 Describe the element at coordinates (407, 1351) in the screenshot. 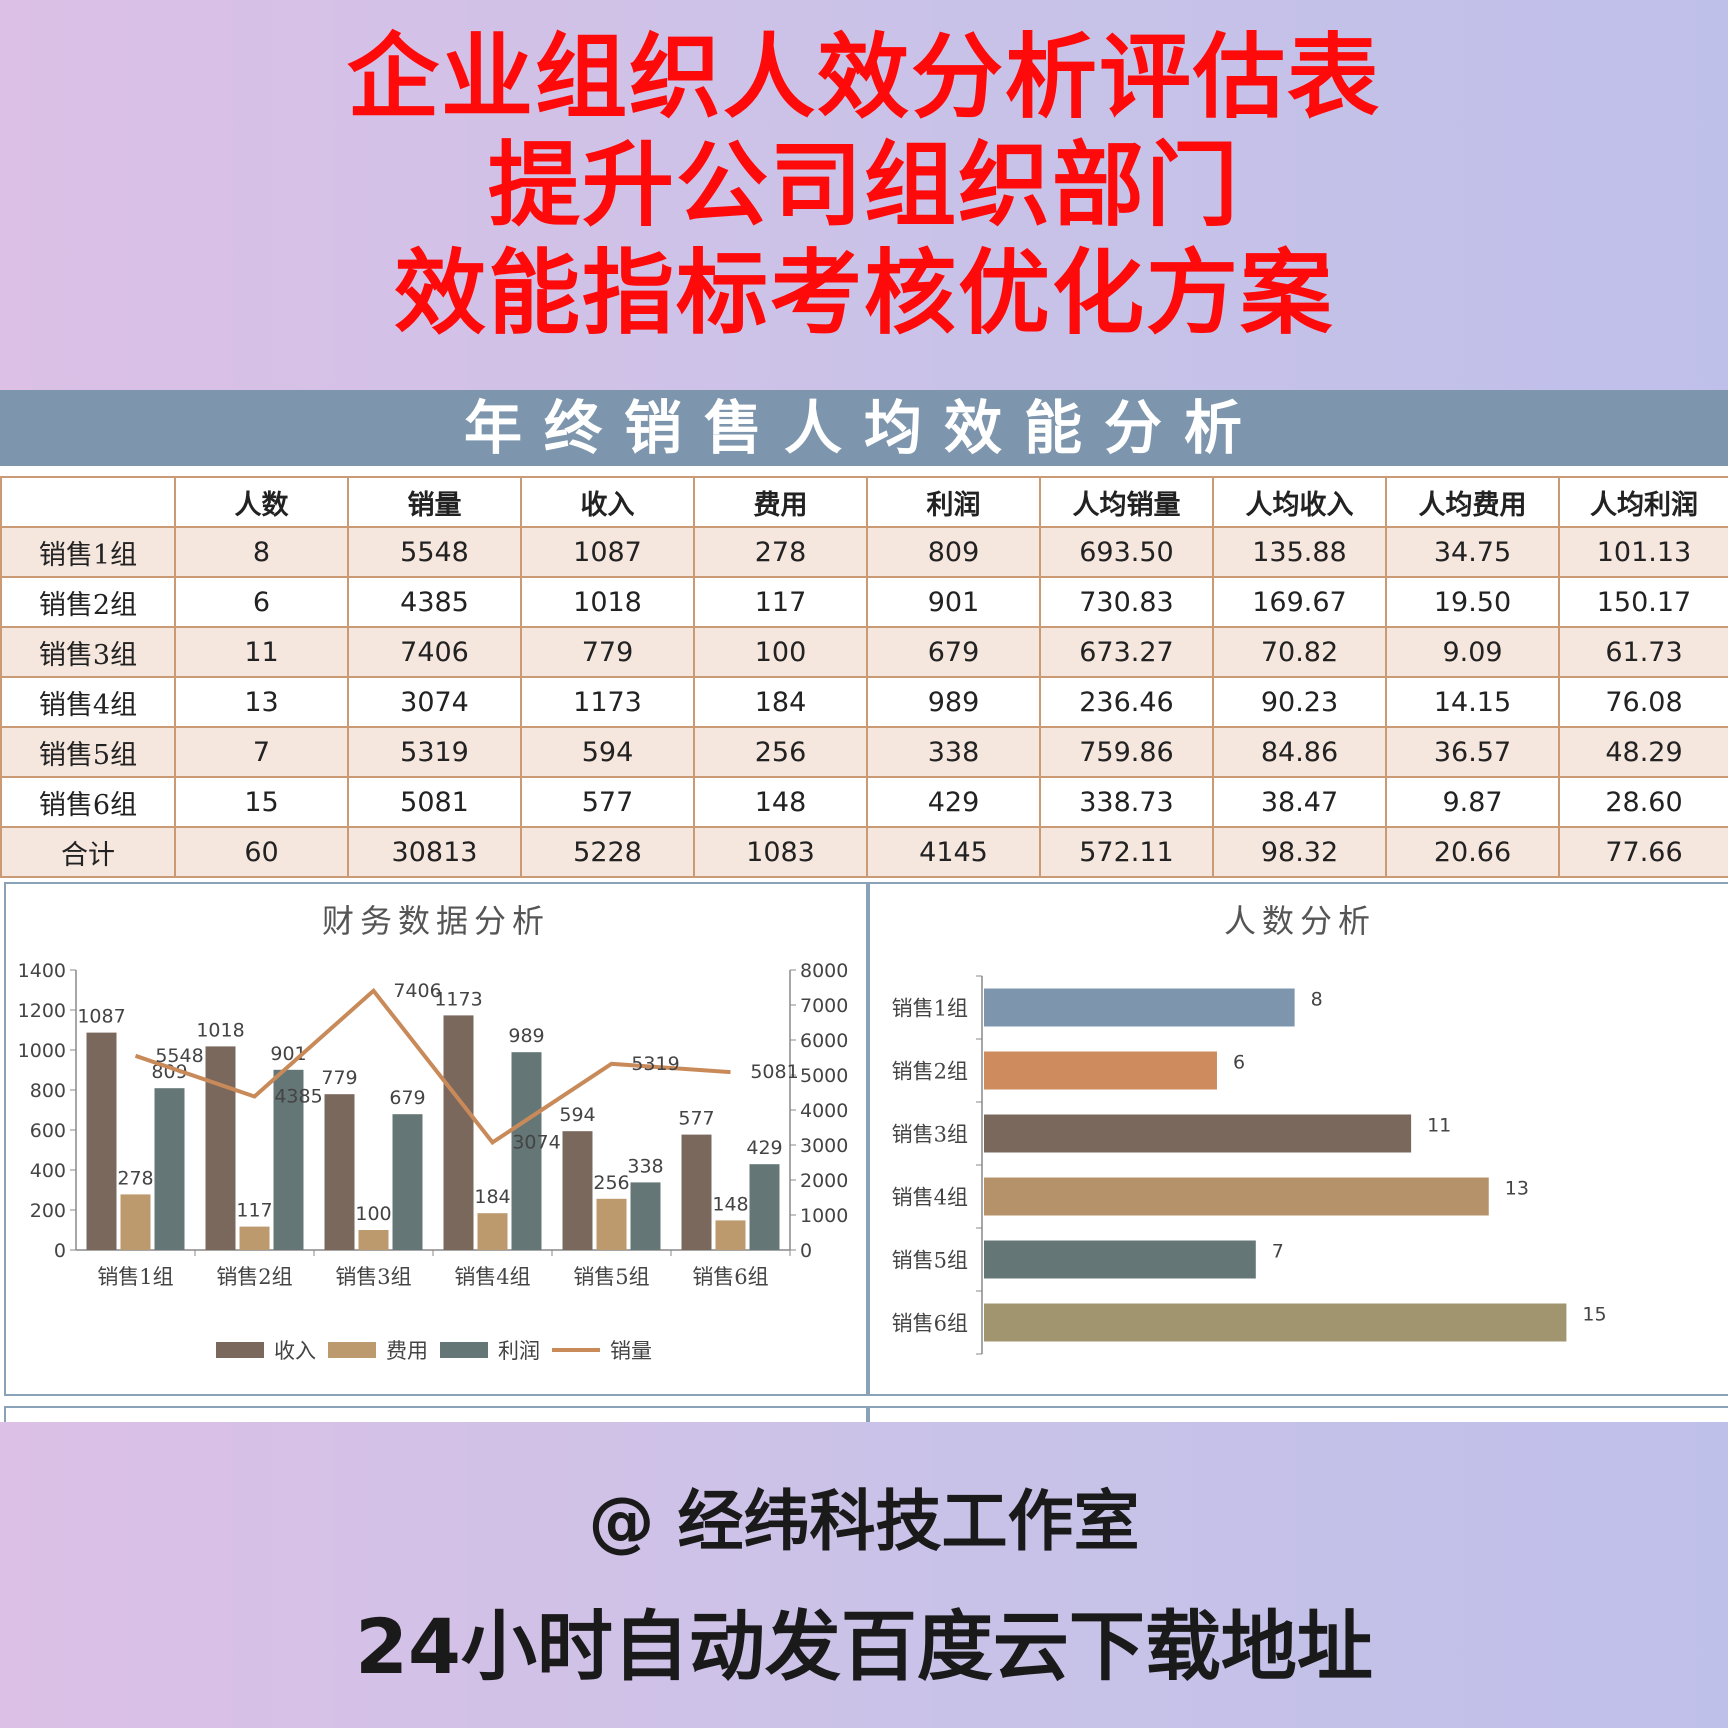

I see `legend-label: 费用` at that location.